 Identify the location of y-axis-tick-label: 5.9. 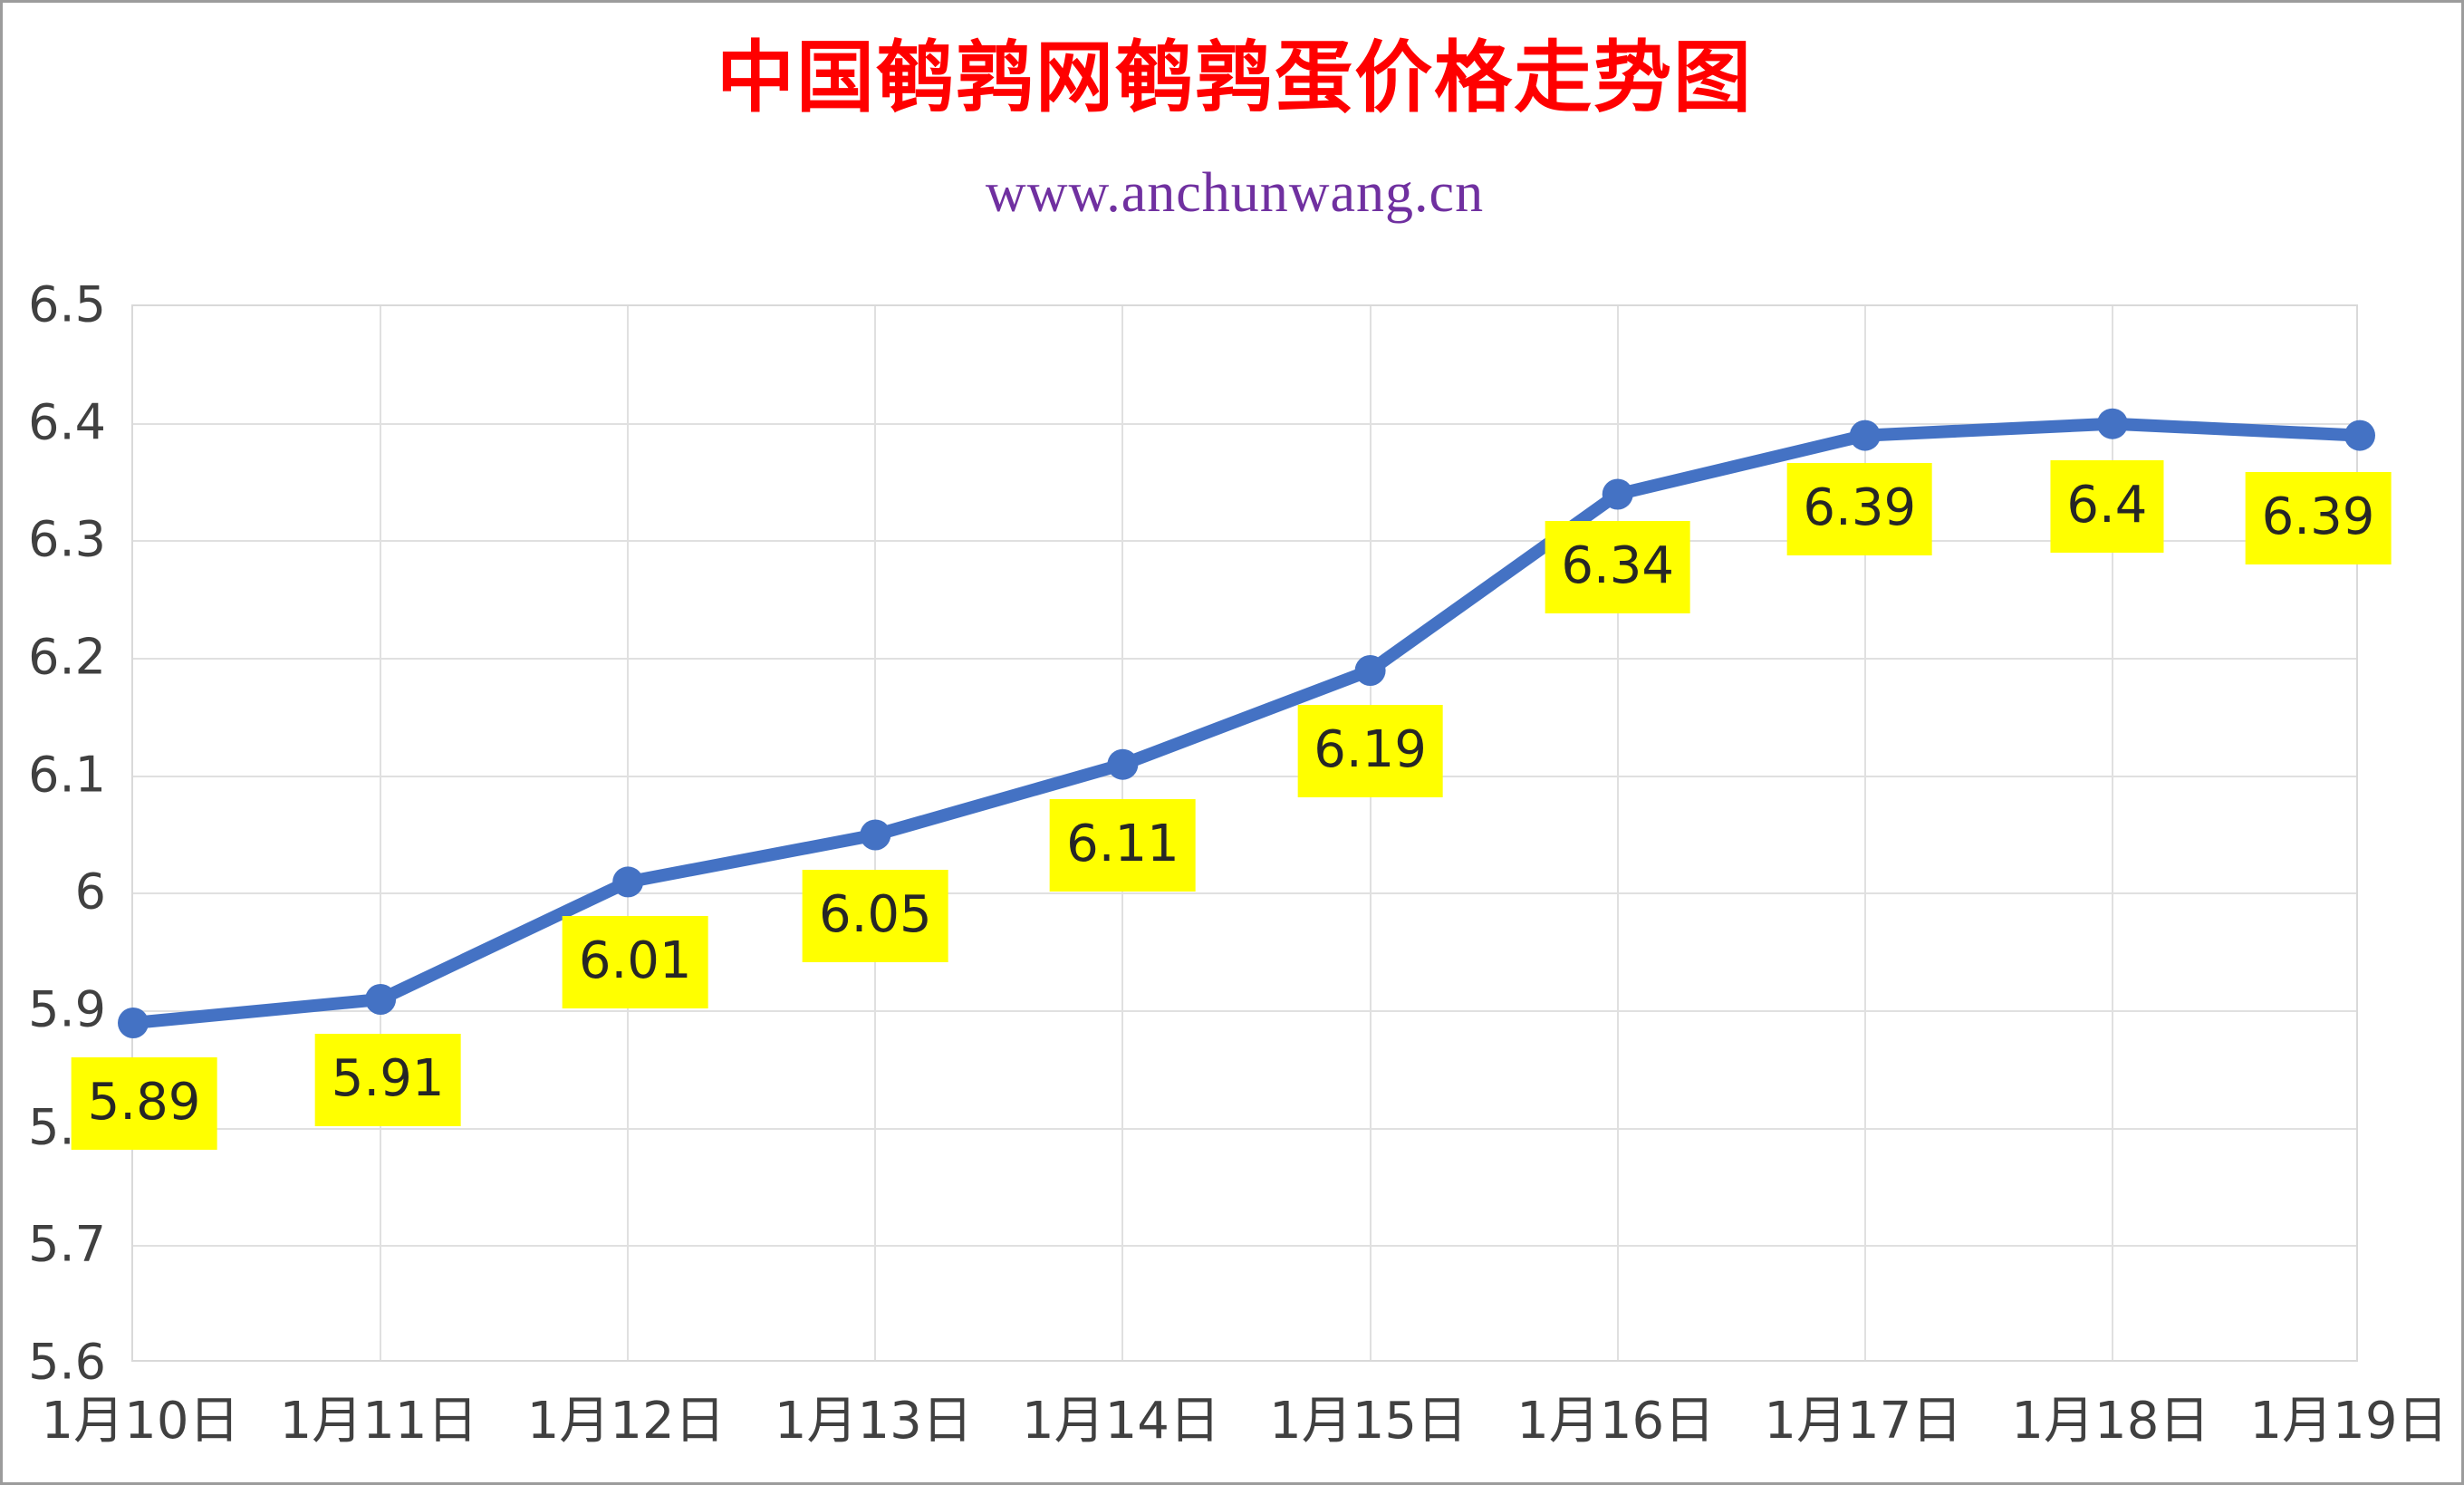
(67, 1009).